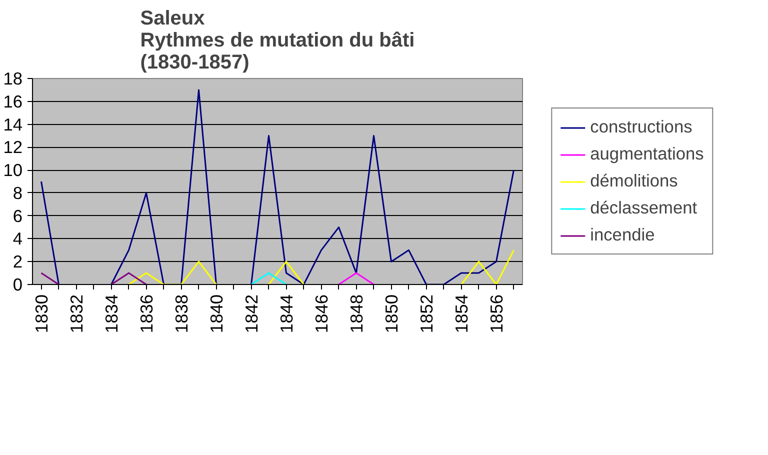 This screenshot has height=455, width=768. What do you see at coordinates (17, 216) in the screenshot?
I see `y-tick-label: 6` at bounding box center [17, 216].